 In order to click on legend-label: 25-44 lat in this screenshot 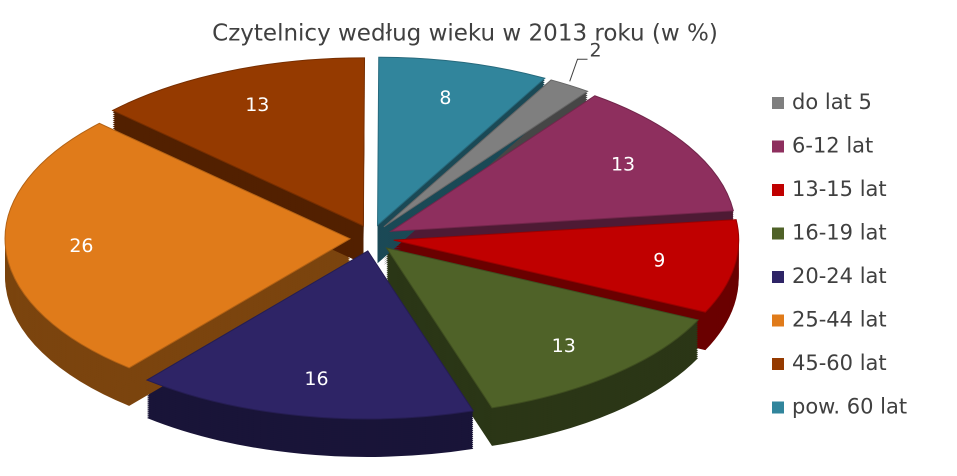, I will do `click(839, 320)`.